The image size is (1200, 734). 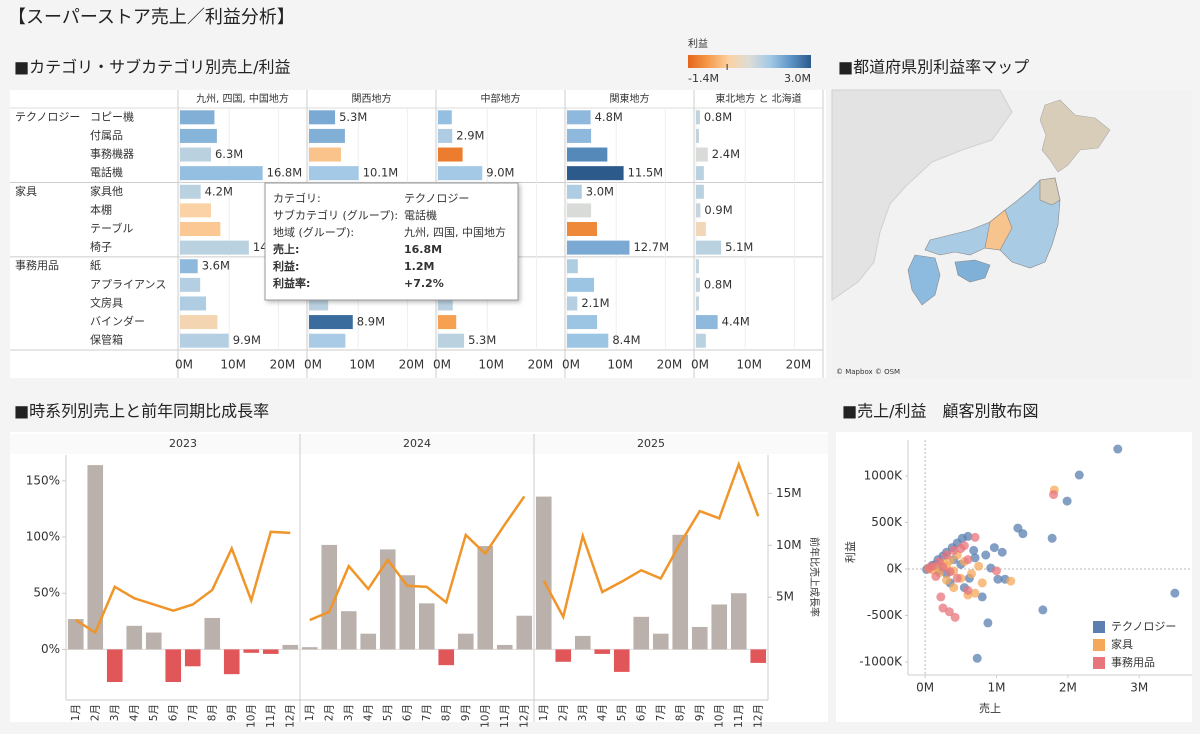 What do you see at coordinates (436, 198) in the screenshot?
I see `tooltip-value: テクノロジー` at bounding box center [436, 198].